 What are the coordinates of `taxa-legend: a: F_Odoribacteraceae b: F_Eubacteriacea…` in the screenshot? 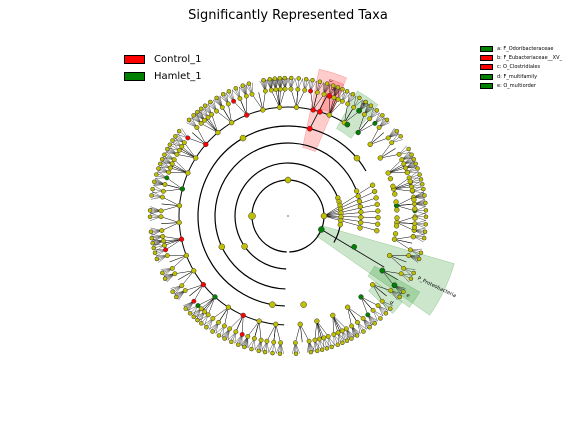 It's located at (521, 67).